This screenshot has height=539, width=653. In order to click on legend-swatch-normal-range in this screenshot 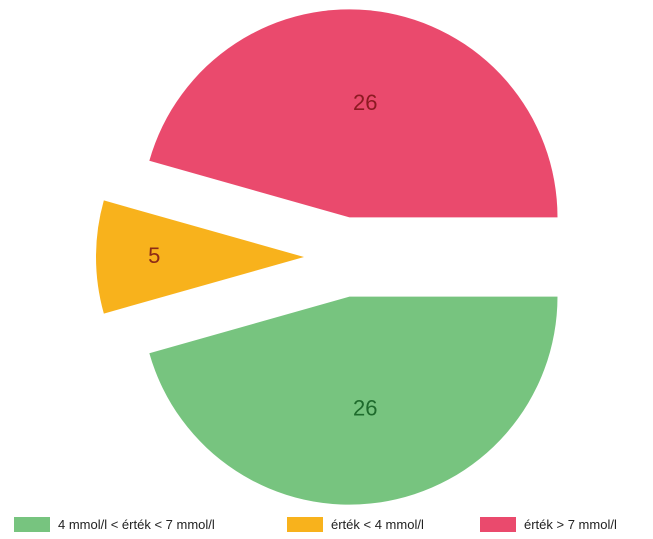, I will do `click(32, 524)`.